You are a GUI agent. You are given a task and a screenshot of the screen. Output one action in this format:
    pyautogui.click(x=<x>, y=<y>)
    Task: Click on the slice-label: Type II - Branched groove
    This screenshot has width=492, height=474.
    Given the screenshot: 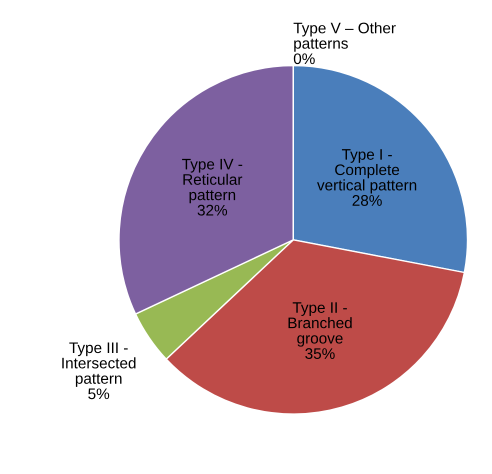 What is the action you would take?
    pyautogui.click(x=320, y=324)
    